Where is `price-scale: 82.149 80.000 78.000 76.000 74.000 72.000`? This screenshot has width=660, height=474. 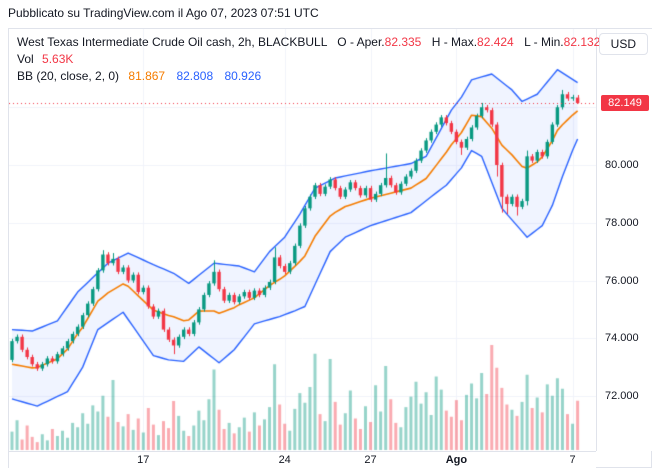
price-scale: 82.149 80.000 78.000 76.000 74.000 72.000 is located at coordinates (624, 240).